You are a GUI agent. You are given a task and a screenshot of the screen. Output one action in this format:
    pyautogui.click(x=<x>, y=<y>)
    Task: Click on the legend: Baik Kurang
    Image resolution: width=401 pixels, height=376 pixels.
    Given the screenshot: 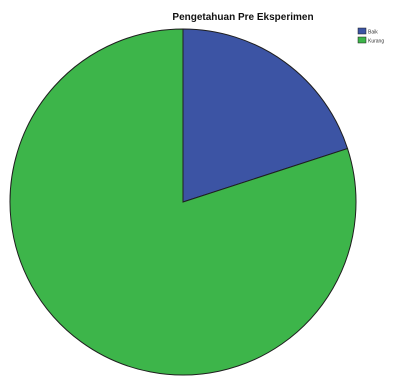 What is the action you would take?
    pyautogui.click(x=370, y=36)
    